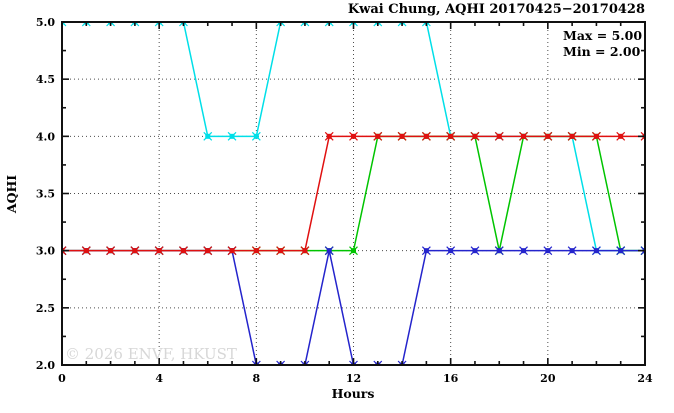 The image size is (674, 413). What do you see at coordinates (159, 378) in the screenshot?
I see `x-tick-label: 4` at bounding box center [159, 378].